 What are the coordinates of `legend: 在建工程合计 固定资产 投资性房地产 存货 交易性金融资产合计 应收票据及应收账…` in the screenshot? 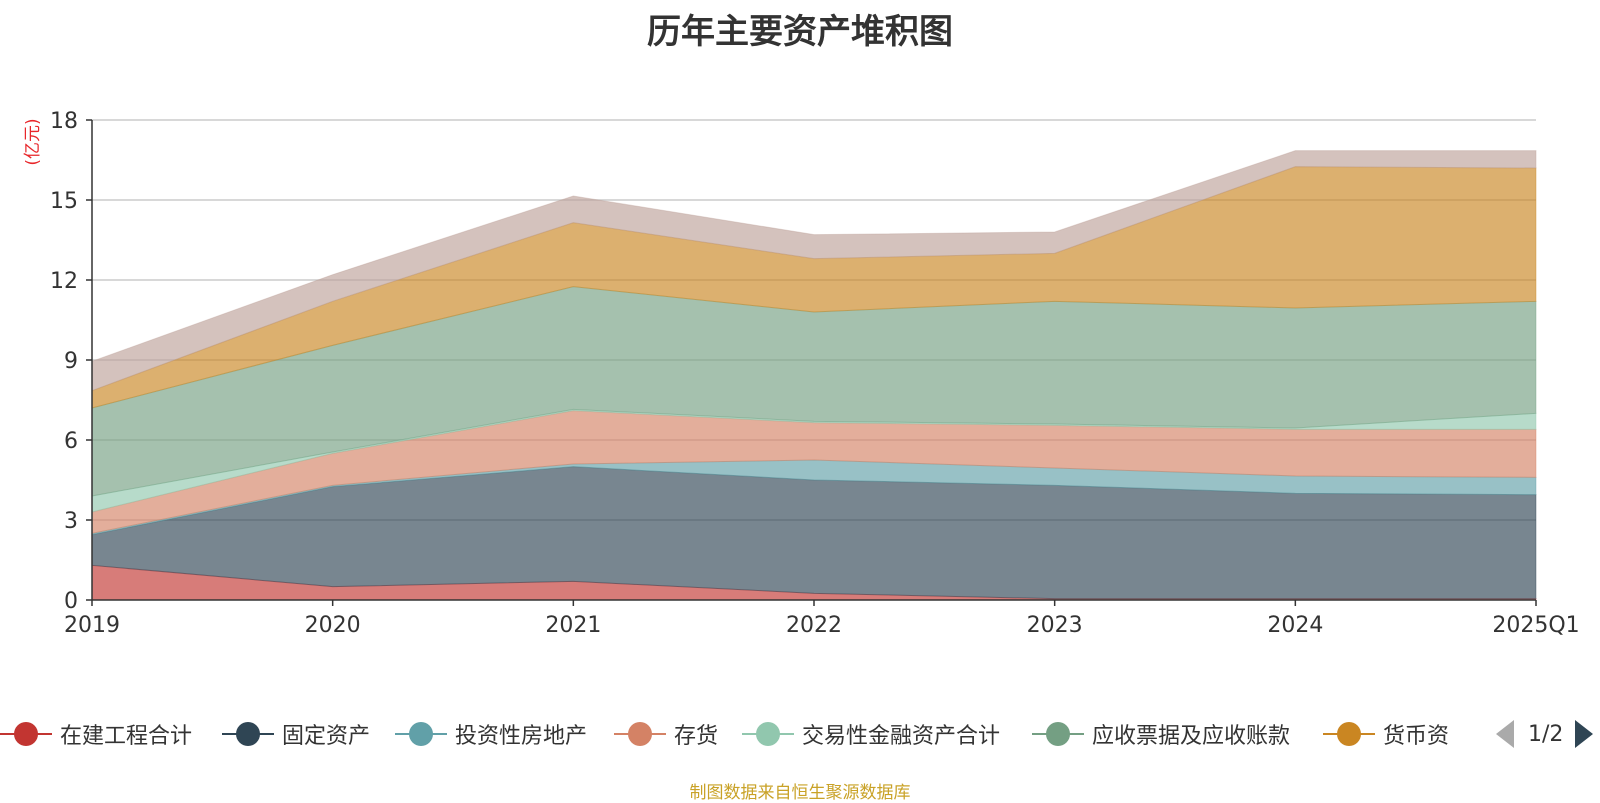 It's located at (800, 734).